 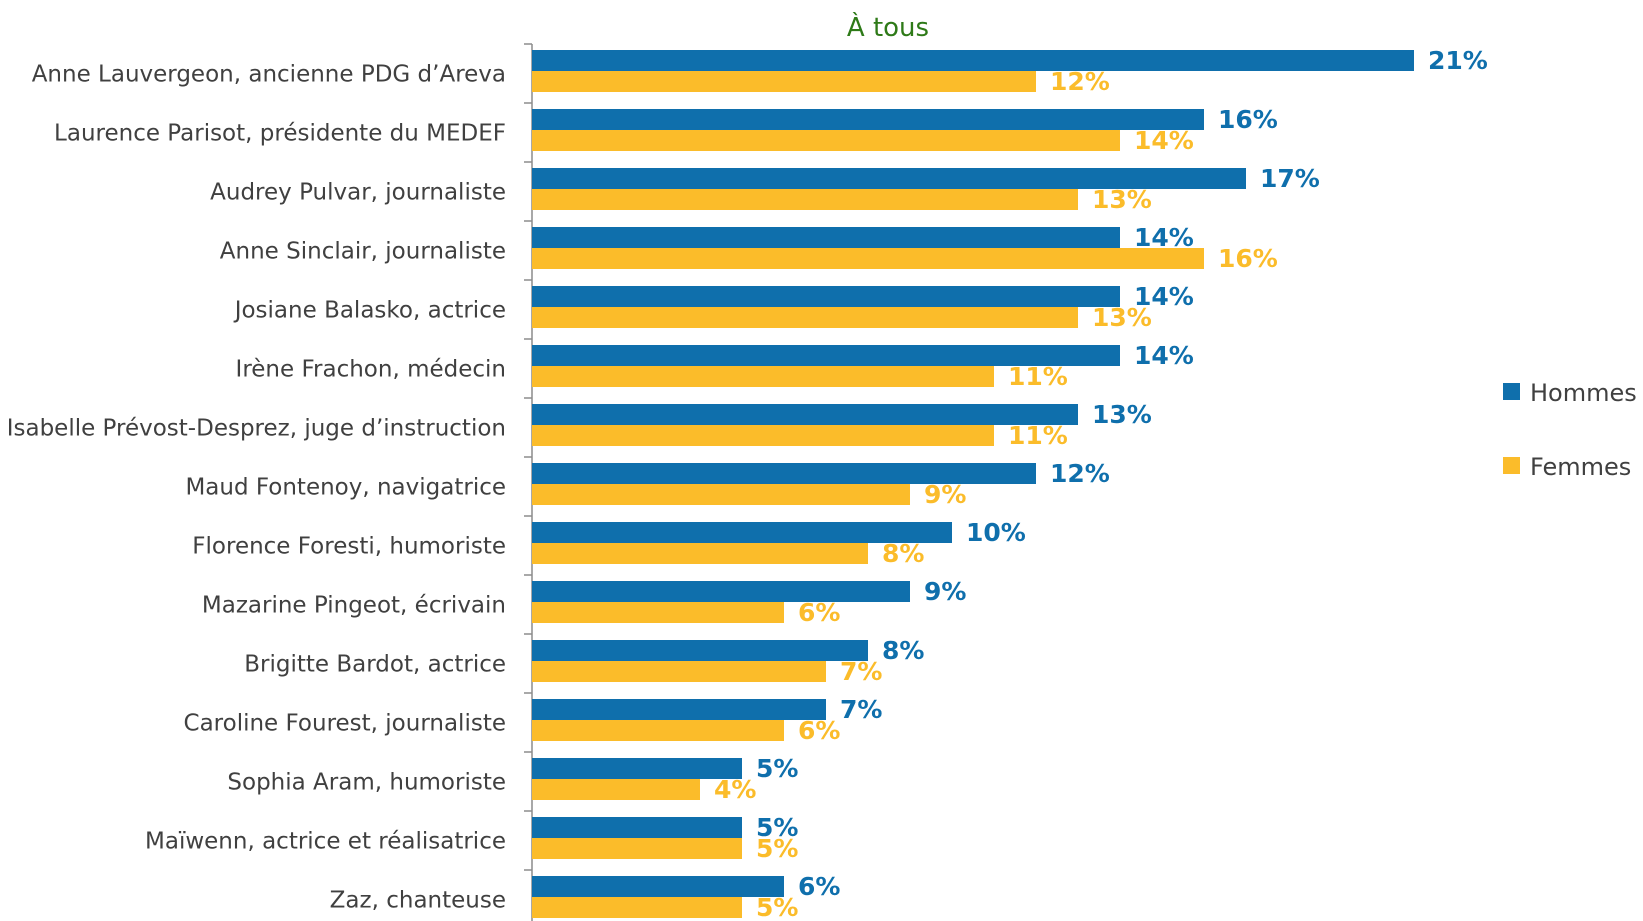 What do you see at coordinates (903, 650) in the screenshot?
I see `data-label-hommes: 8%` at bounding box center [903, 650].